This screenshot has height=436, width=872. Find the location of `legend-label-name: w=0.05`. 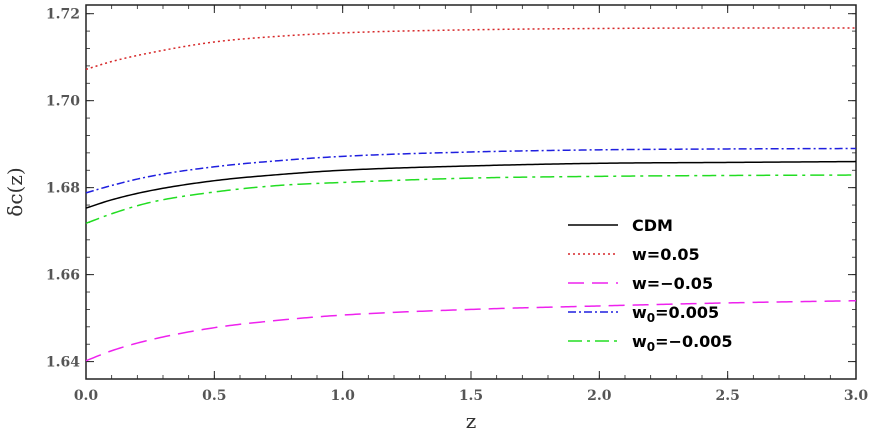

legend-label-name: w=0.05 is located at coordinates (666, 254).